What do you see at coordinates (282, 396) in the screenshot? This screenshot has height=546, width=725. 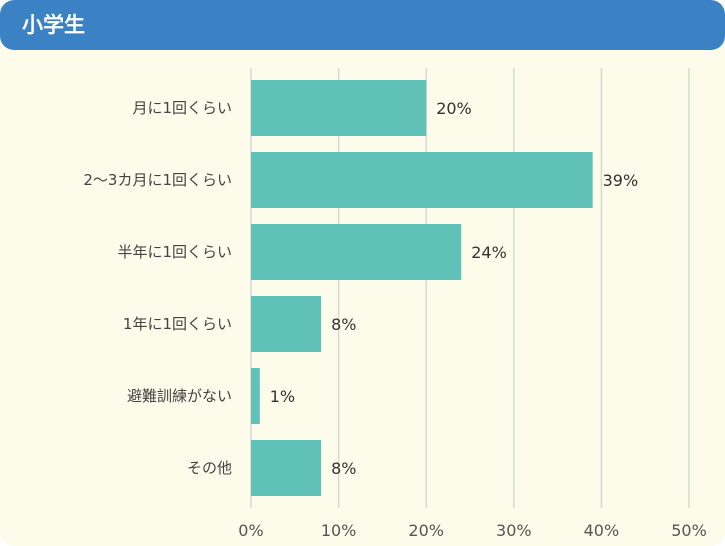 I see `data-label: 1%` at bounding box center [282, 396].